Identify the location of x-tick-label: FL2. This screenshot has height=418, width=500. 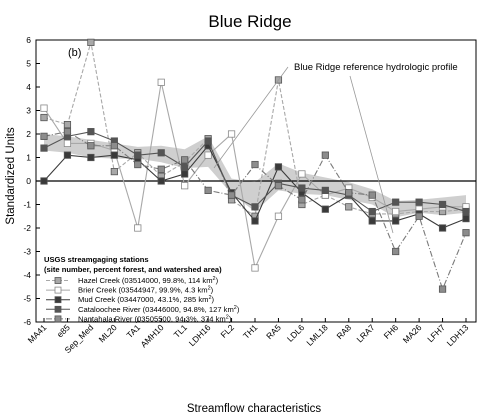
(228, 331).